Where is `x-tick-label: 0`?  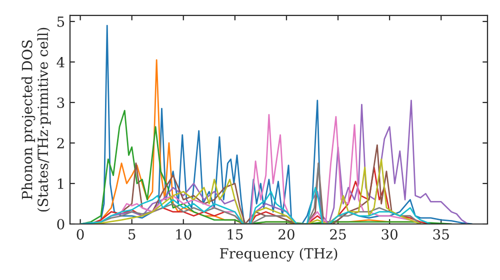
x-tick-label: 0 is located at coordinates (80, 234).